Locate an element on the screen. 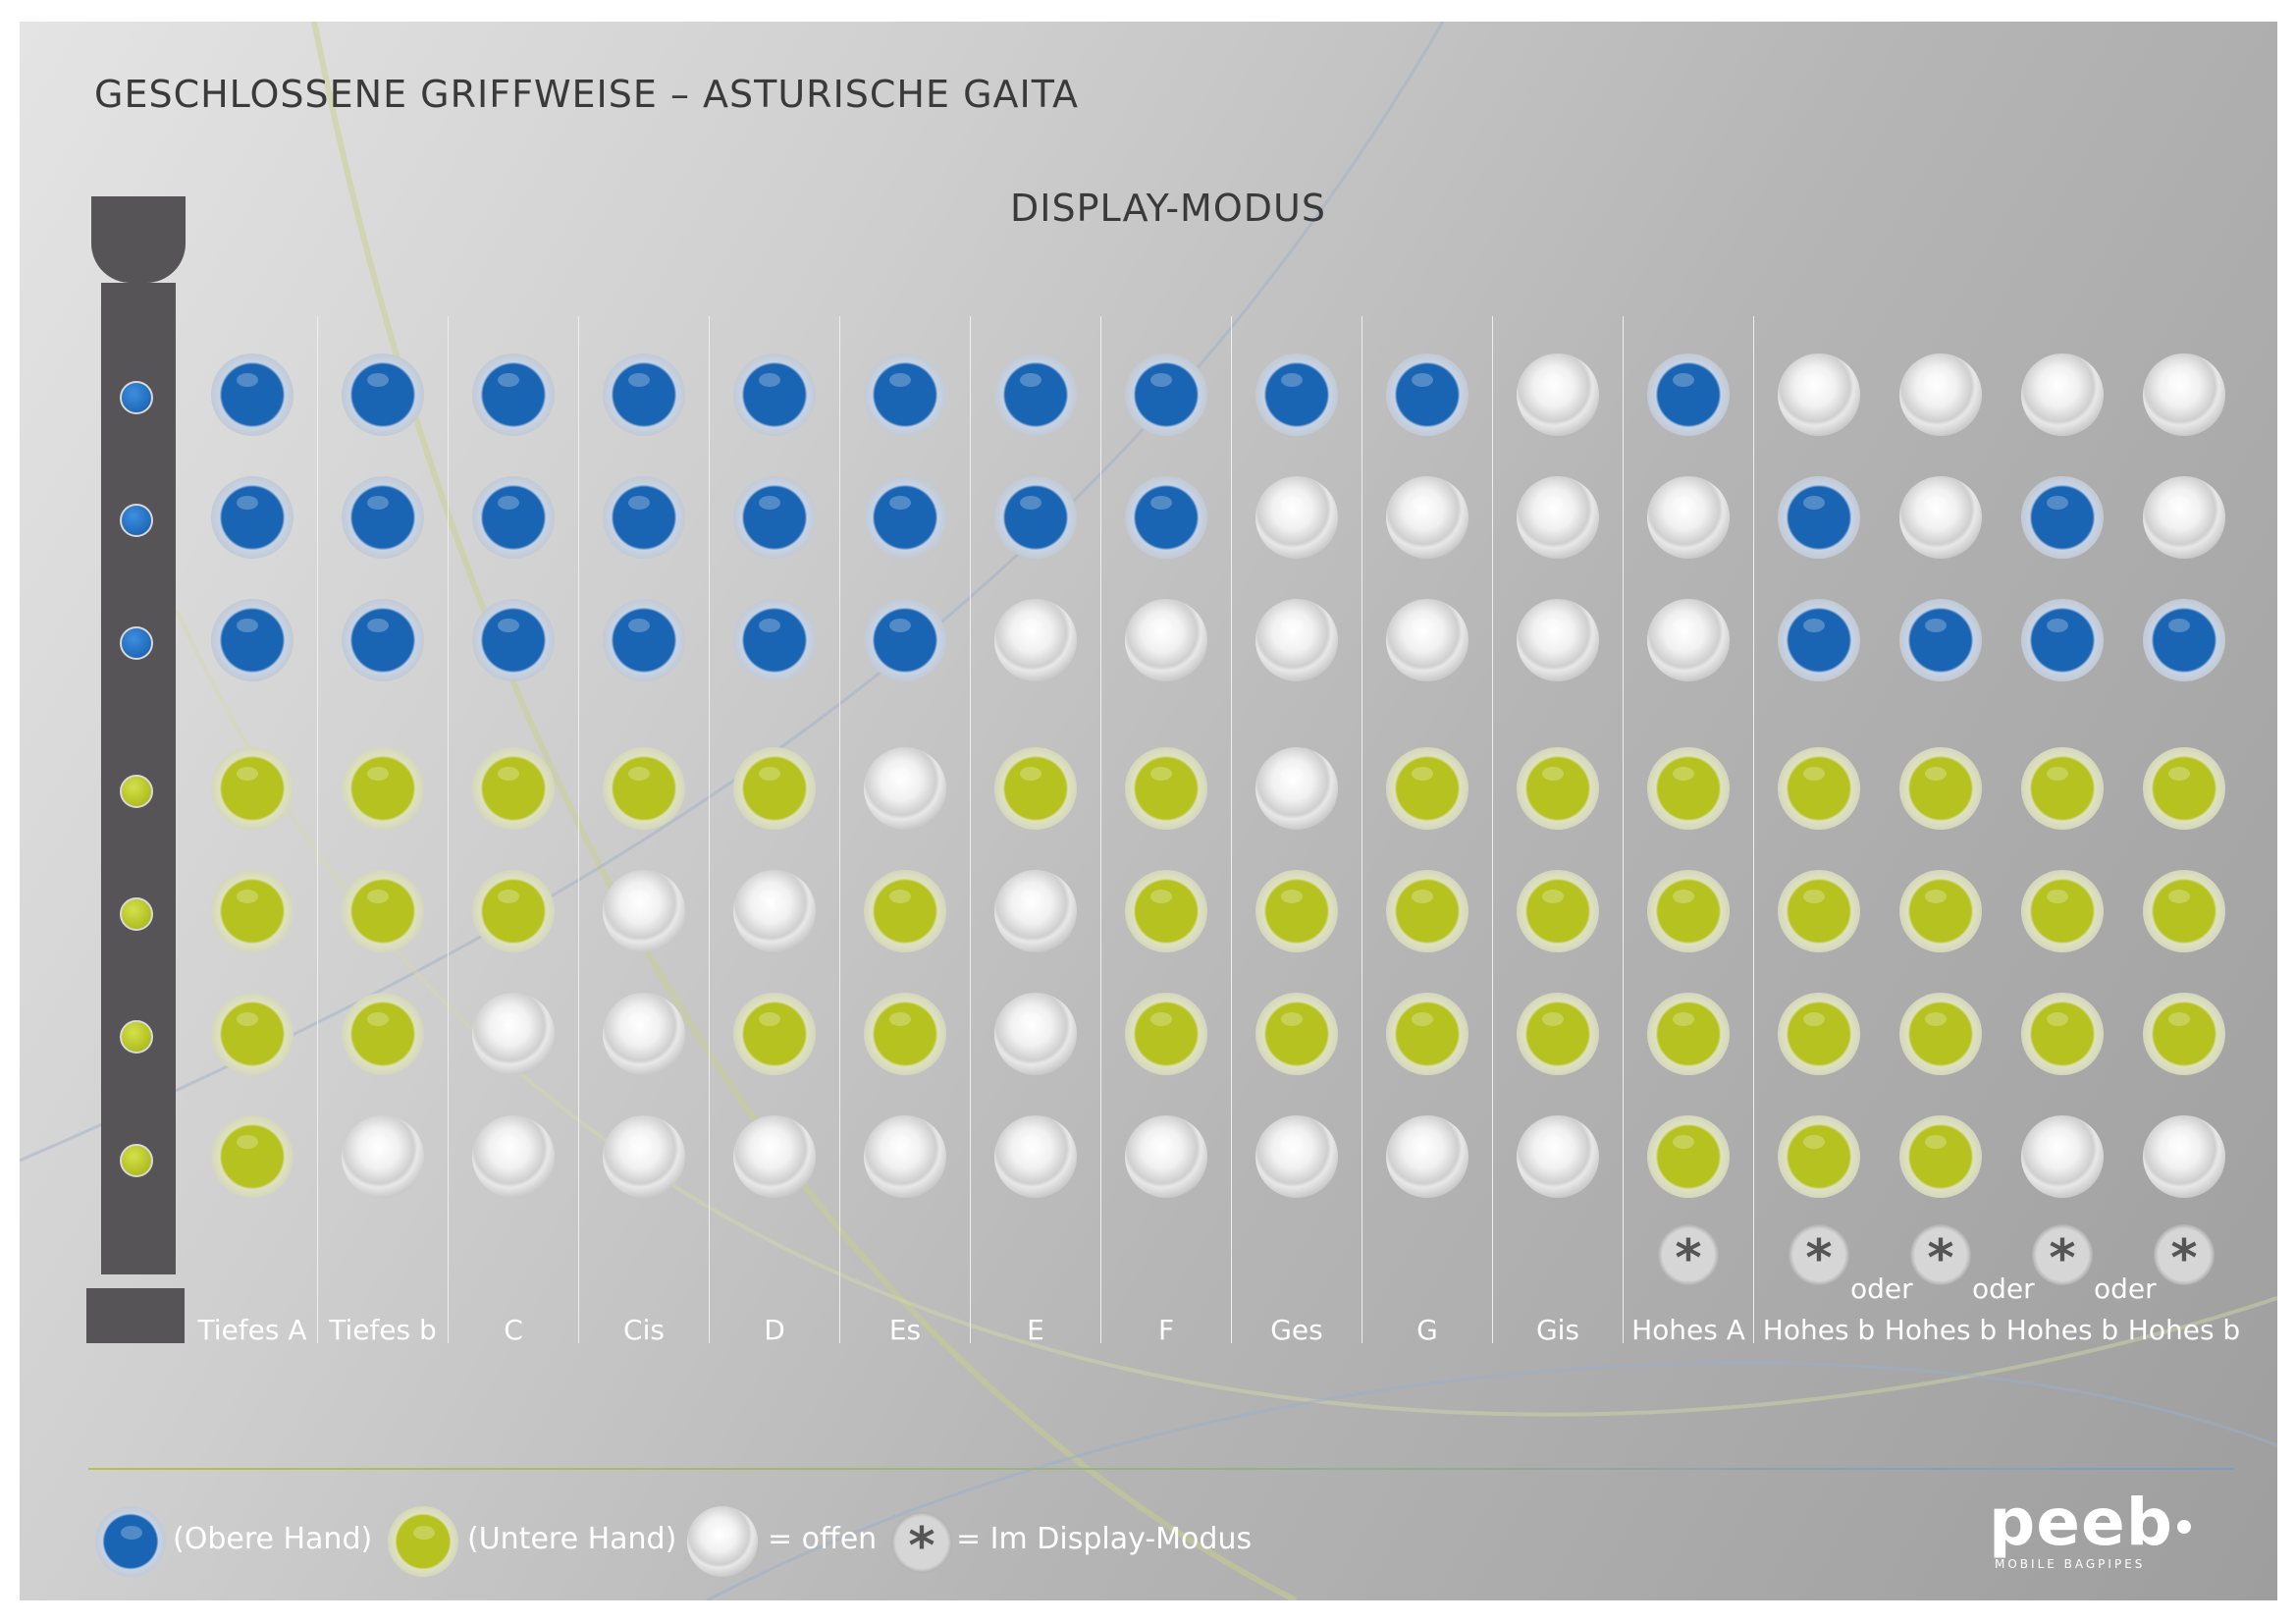 Image resolution: width=2296 pixels, height=1624 pixels. note-label: Tiefes b is located at coordinates (383, 1330).